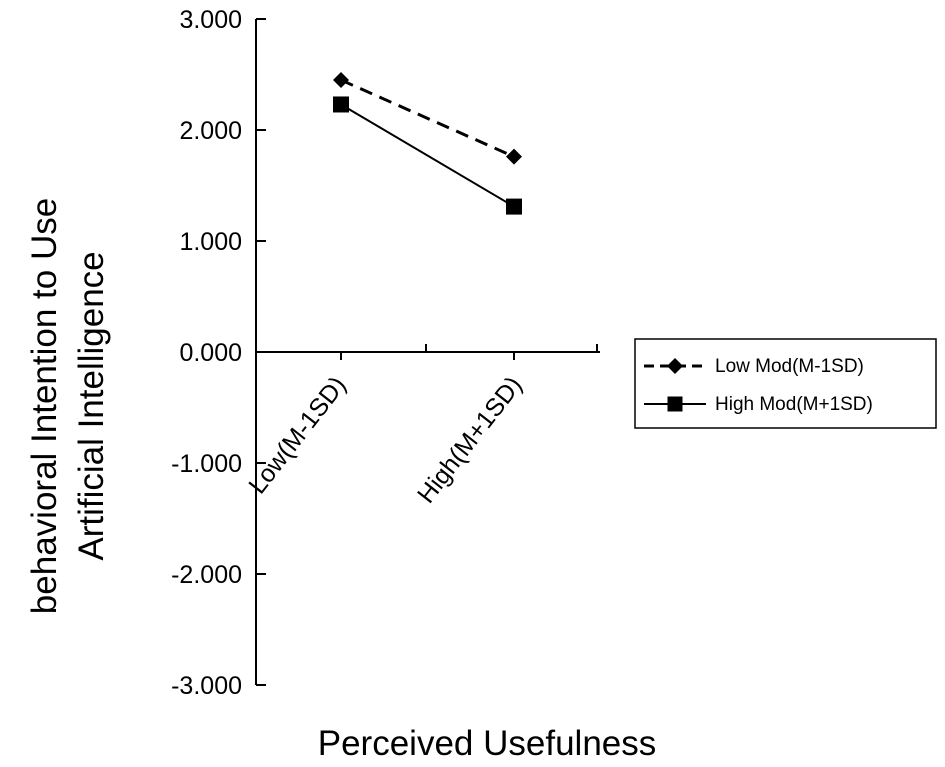 The image size is (945, 767). I want to click on x-axis, so click(428, 352).